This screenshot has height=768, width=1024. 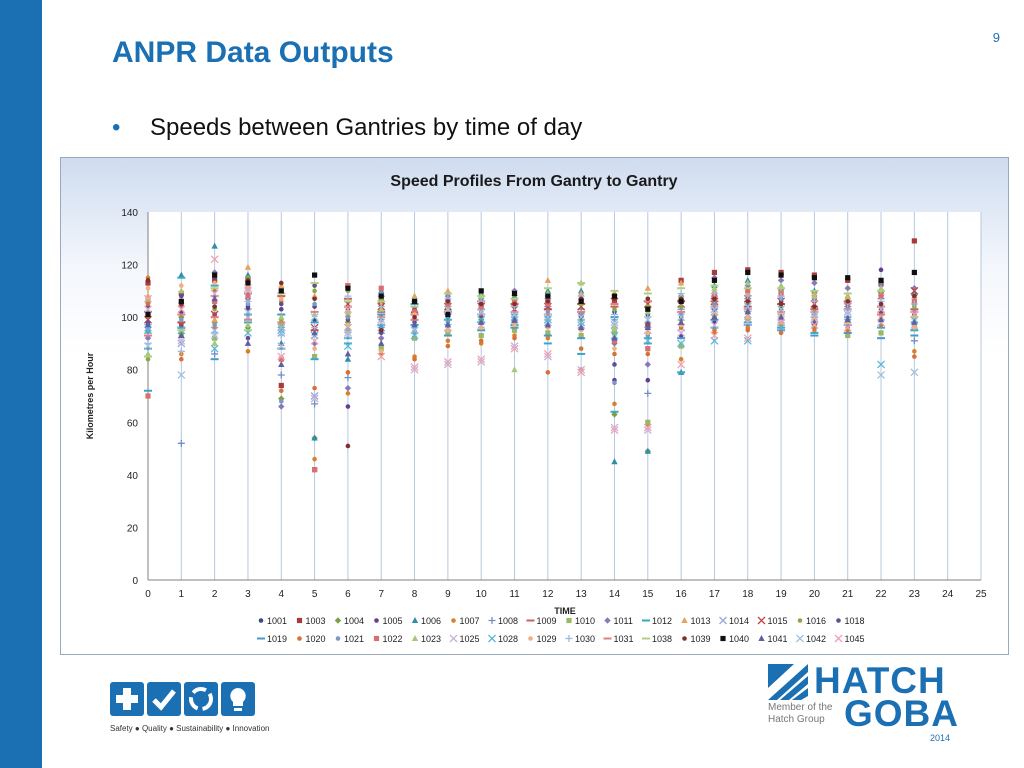 I want to click on legend-label-1020: 1020, so click(x=316, y=639).